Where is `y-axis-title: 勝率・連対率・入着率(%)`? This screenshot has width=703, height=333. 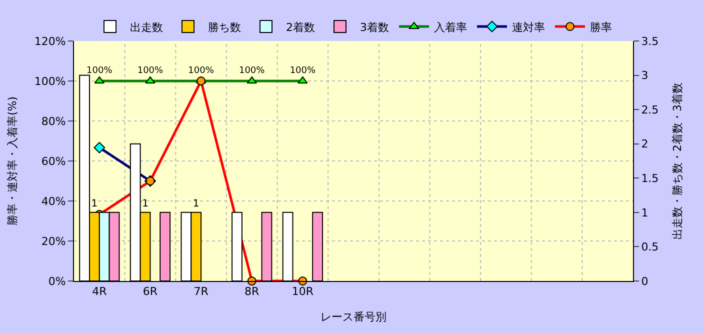 y-axis-title: 勝率・連対率・入着率(%) is located at coordinates (12, 161).